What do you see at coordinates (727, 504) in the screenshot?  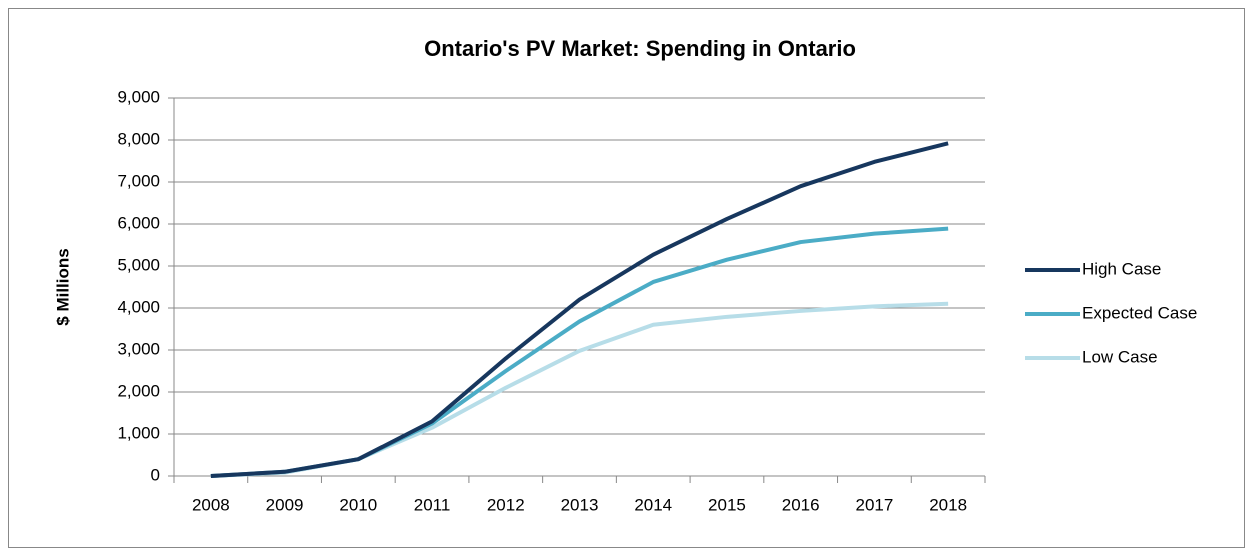 I see `x-tick-label: 2015` at bounding box center [727, 504].